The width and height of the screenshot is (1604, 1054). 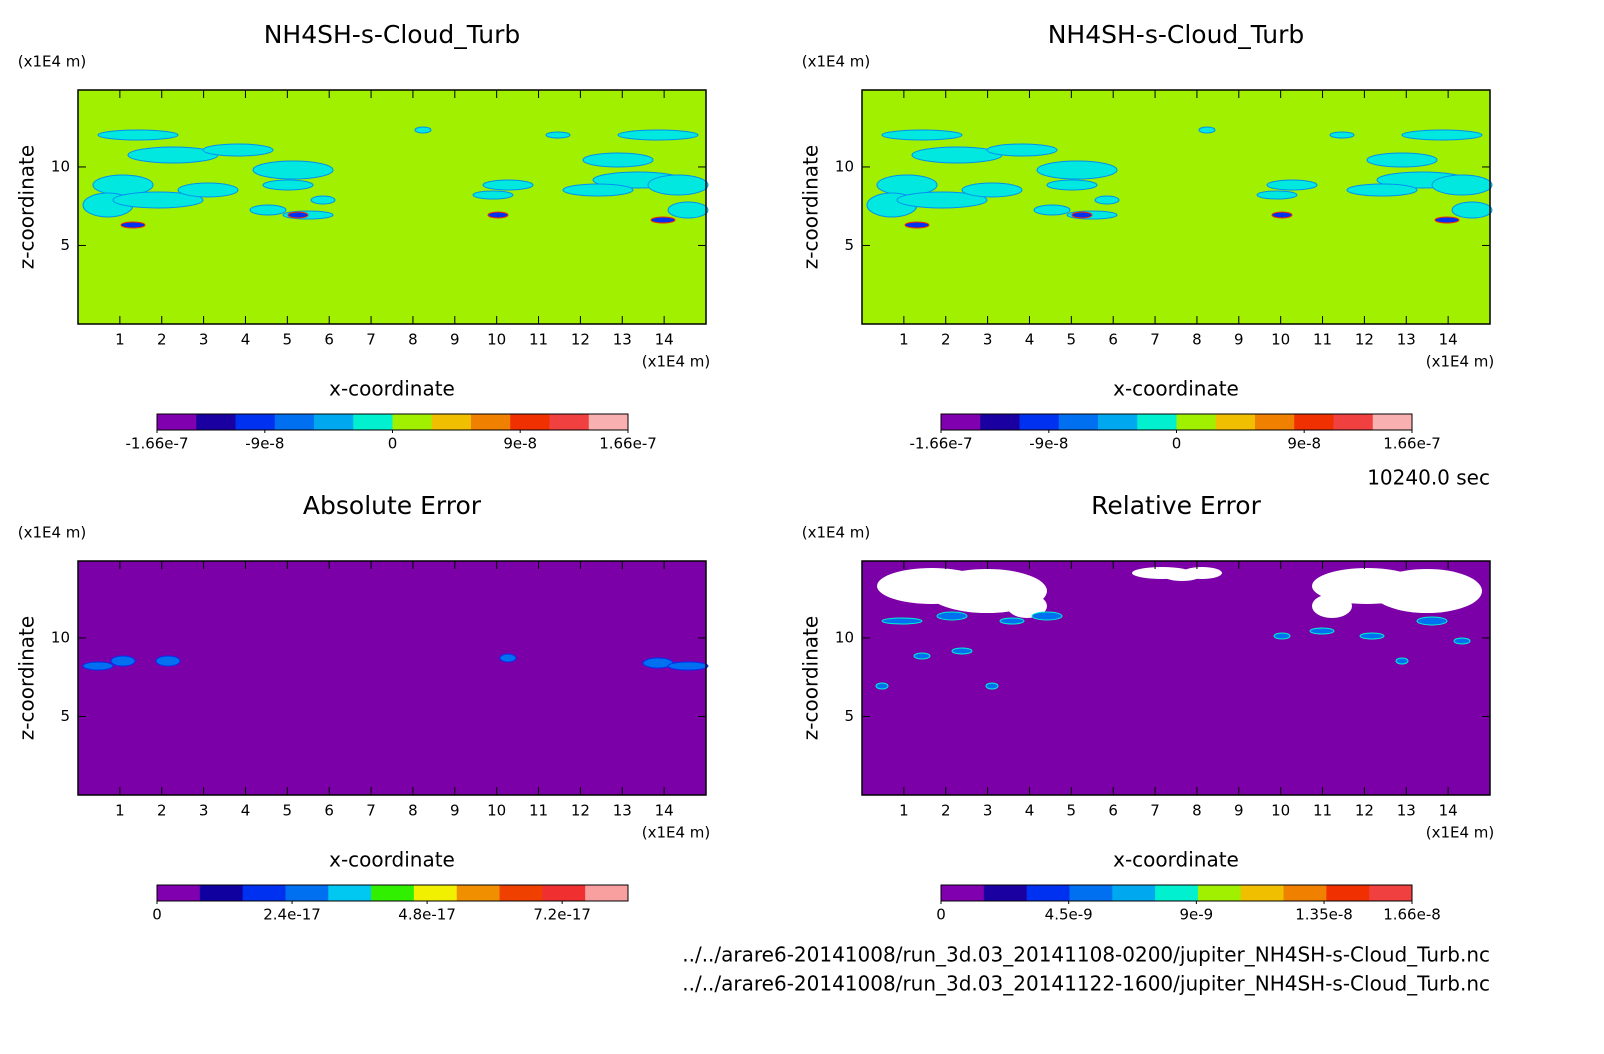 What do you see at coordinates (676, 362) in the screenshot?
I see `x-unit: (x1E4 m)` at bounding box center [676, 362].